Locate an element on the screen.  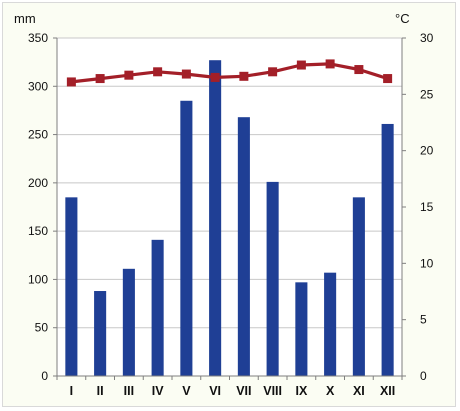
right-tick-label: 20 is located at coordinates (427, 151).